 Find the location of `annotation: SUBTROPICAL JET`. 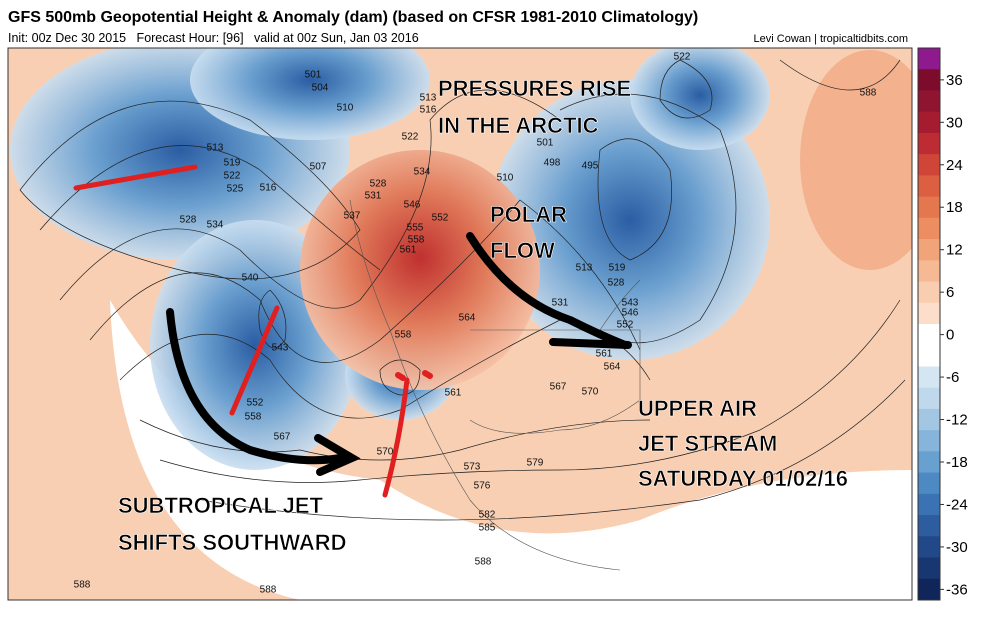

annotation: SUBTROPICAL JET is located at coordinates (221, 505).